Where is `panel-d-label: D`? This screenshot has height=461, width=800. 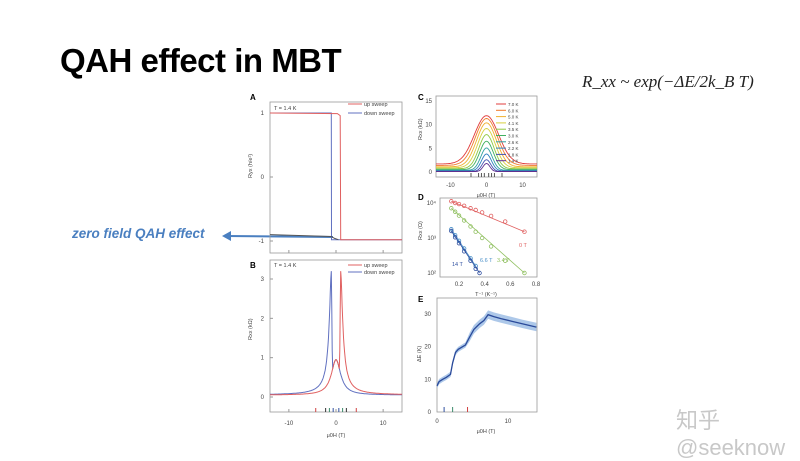
panel-d-label: D is located at coordinates (421, 197).